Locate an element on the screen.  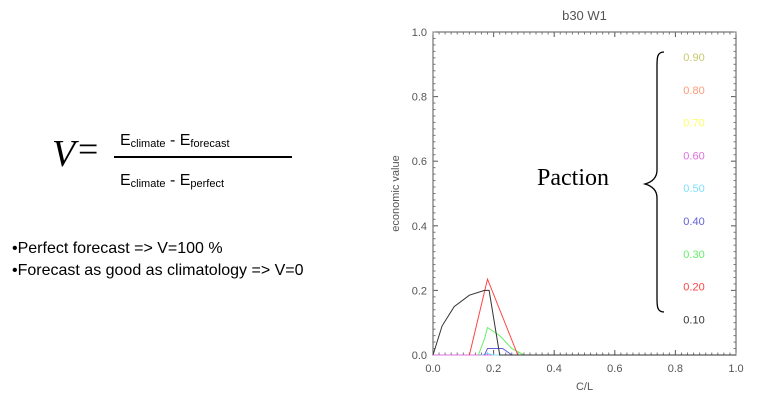
y-axis-label: economic value is located at coordinates (396, 193).